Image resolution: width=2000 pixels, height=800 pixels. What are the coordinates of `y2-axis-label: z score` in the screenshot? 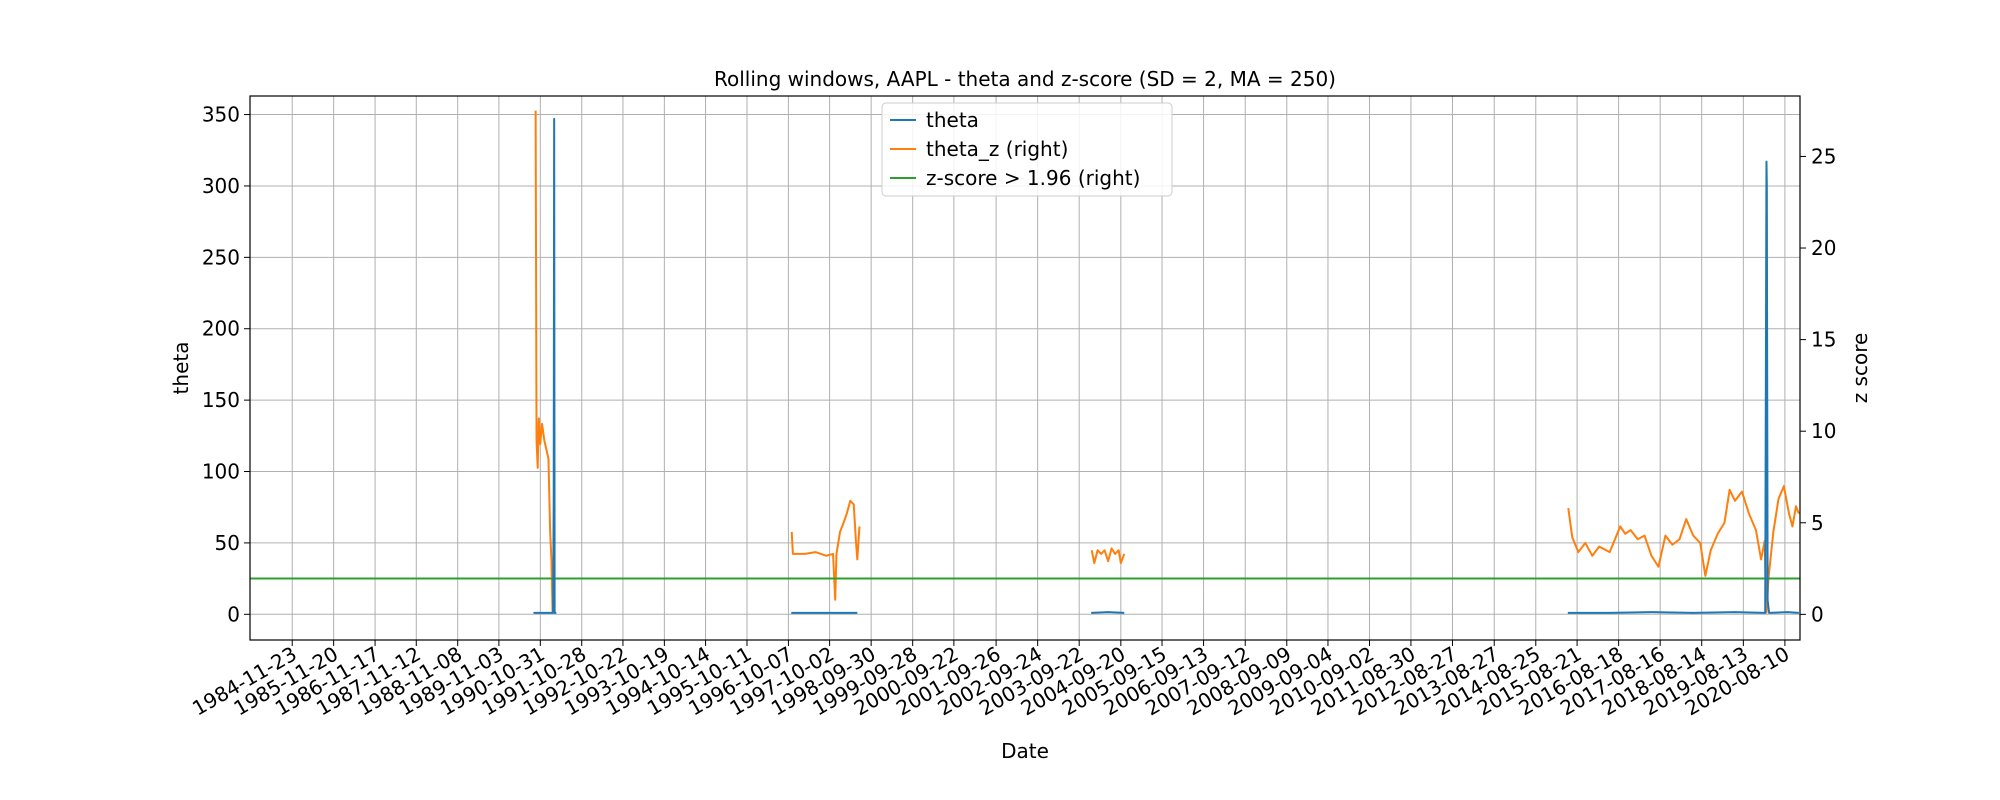 It's located at (1860, 368).